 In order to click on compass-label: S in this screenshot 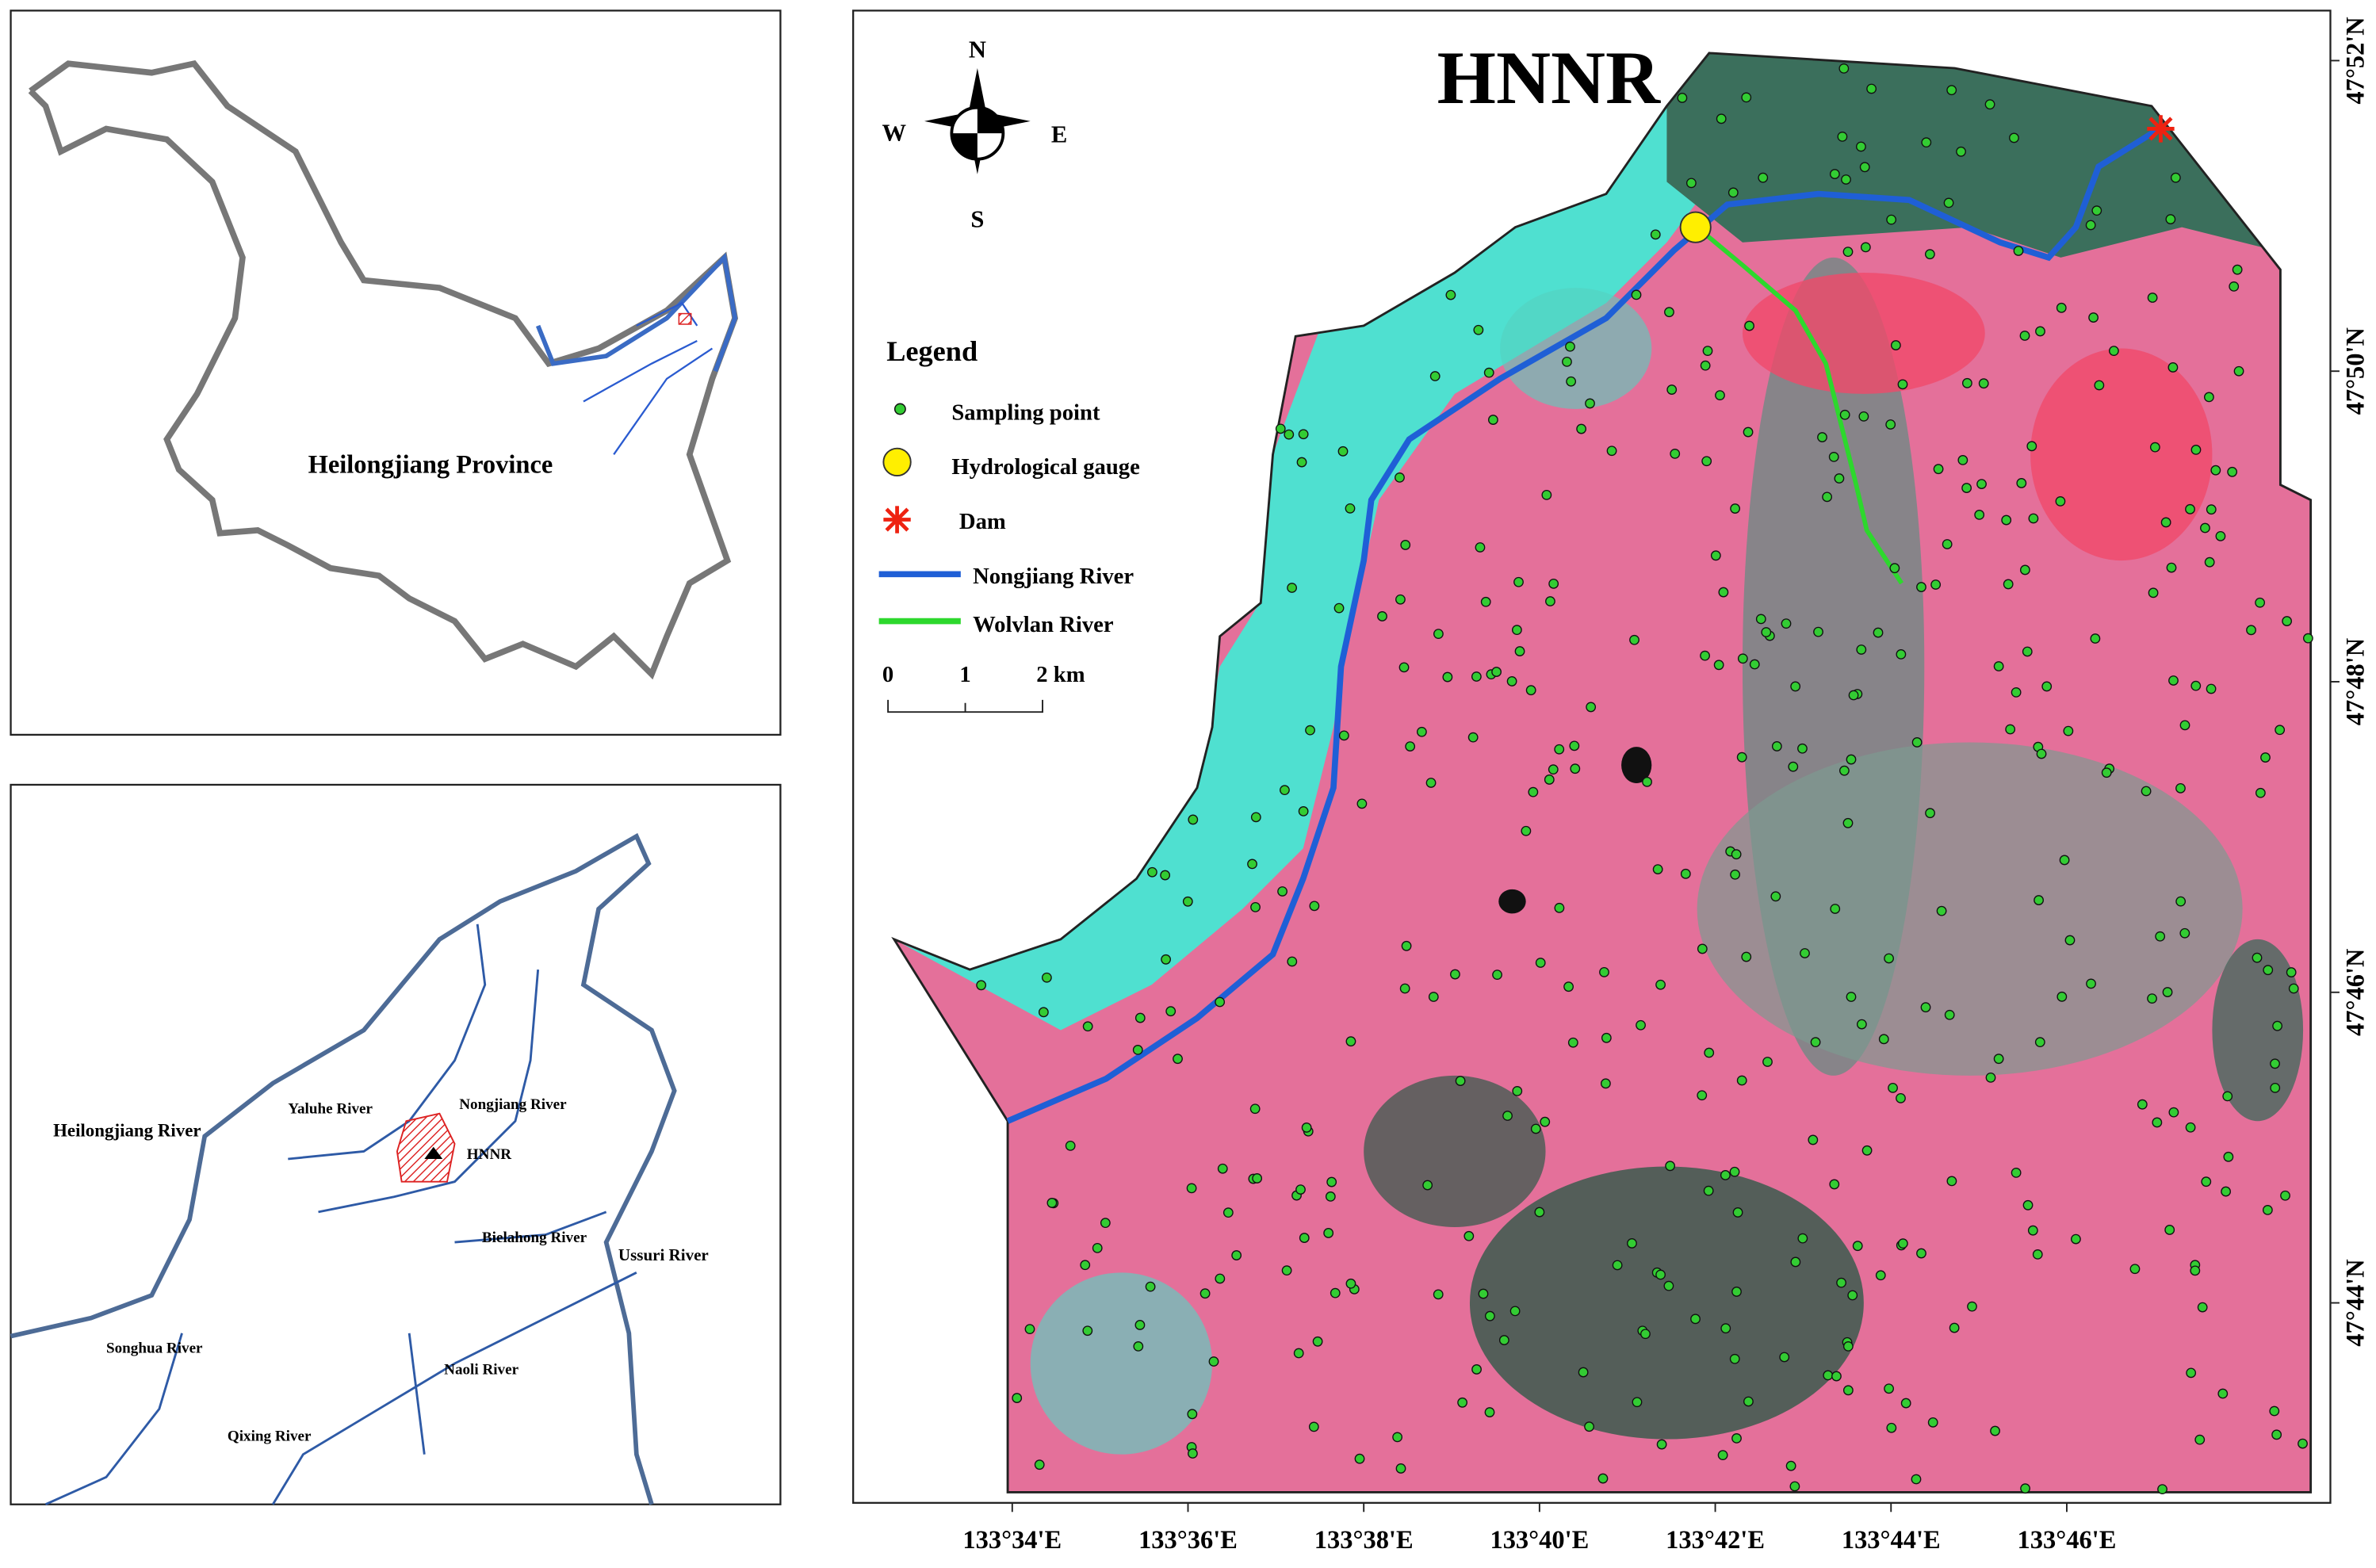, I will do `click(977, 219)`.